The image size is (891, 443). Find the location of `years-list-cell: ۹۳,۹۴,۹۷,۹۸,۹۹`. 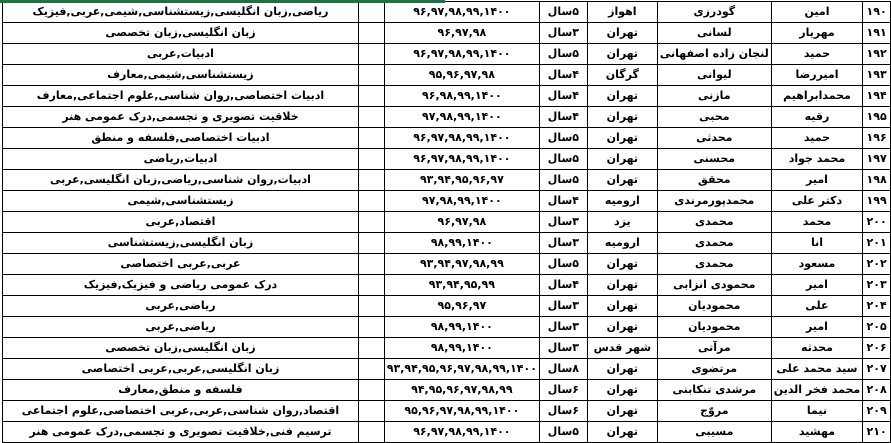

years-list-cell: ۹۳,۹۴,۹۷,۹۸,۹۹ is located at coordinates (461, 264).